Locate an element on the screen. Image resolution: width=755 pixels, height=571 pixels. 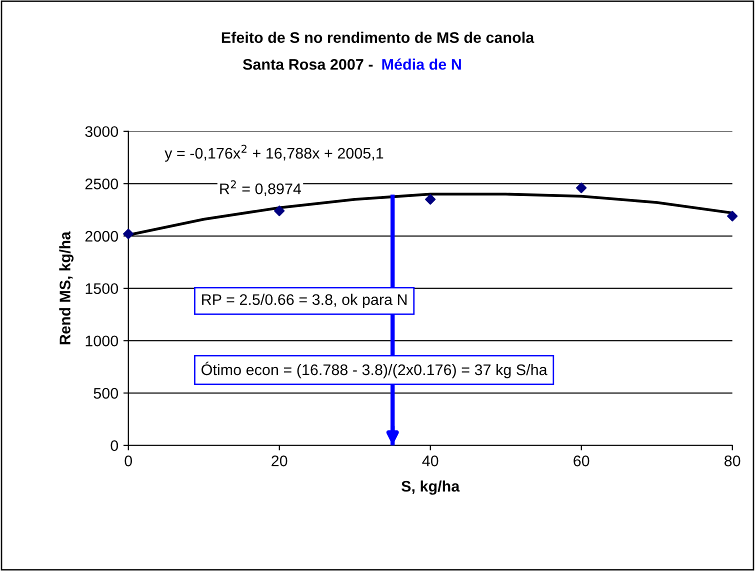
y-axis-title: Rend MS, kg/ha is located at coordinates (66, 287).